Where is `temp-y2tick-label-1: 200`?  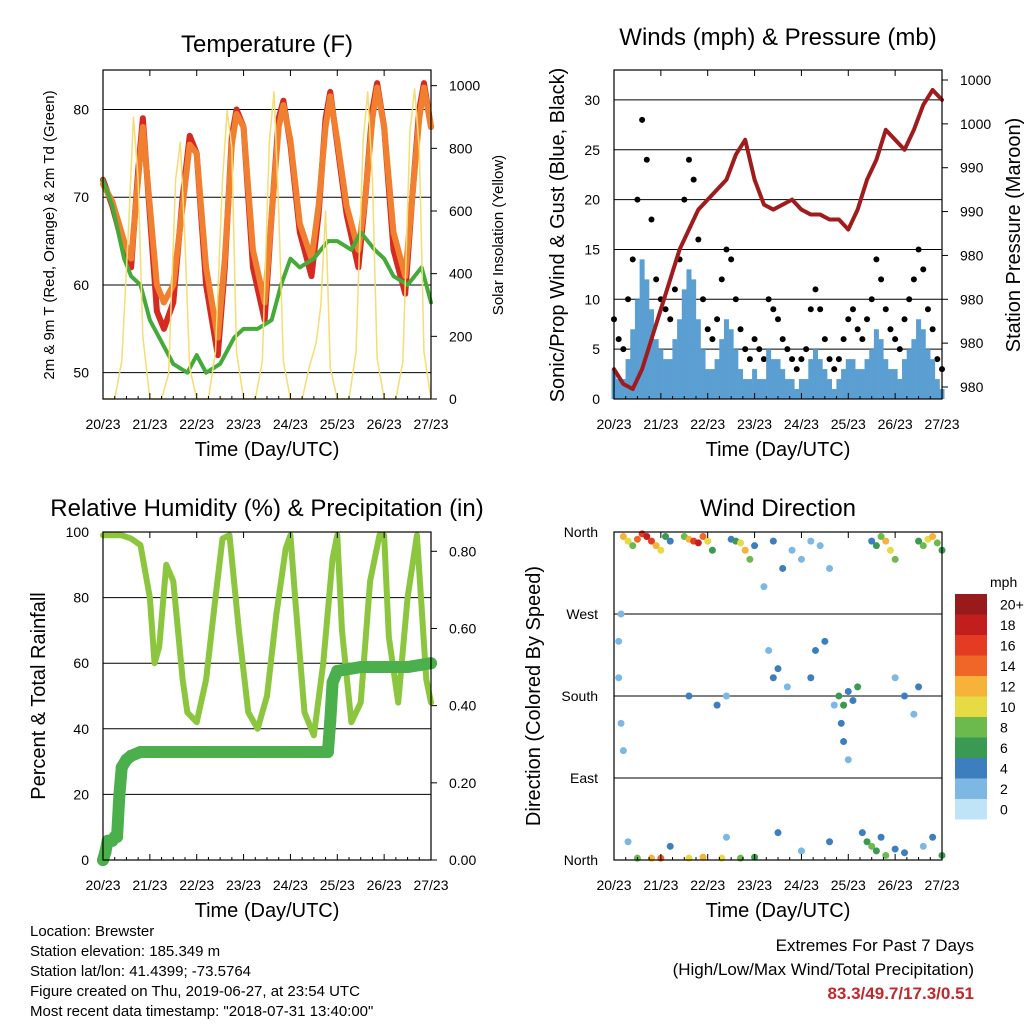 temp-y2tick-label-1: 200 is located at coordinates (461, 336).